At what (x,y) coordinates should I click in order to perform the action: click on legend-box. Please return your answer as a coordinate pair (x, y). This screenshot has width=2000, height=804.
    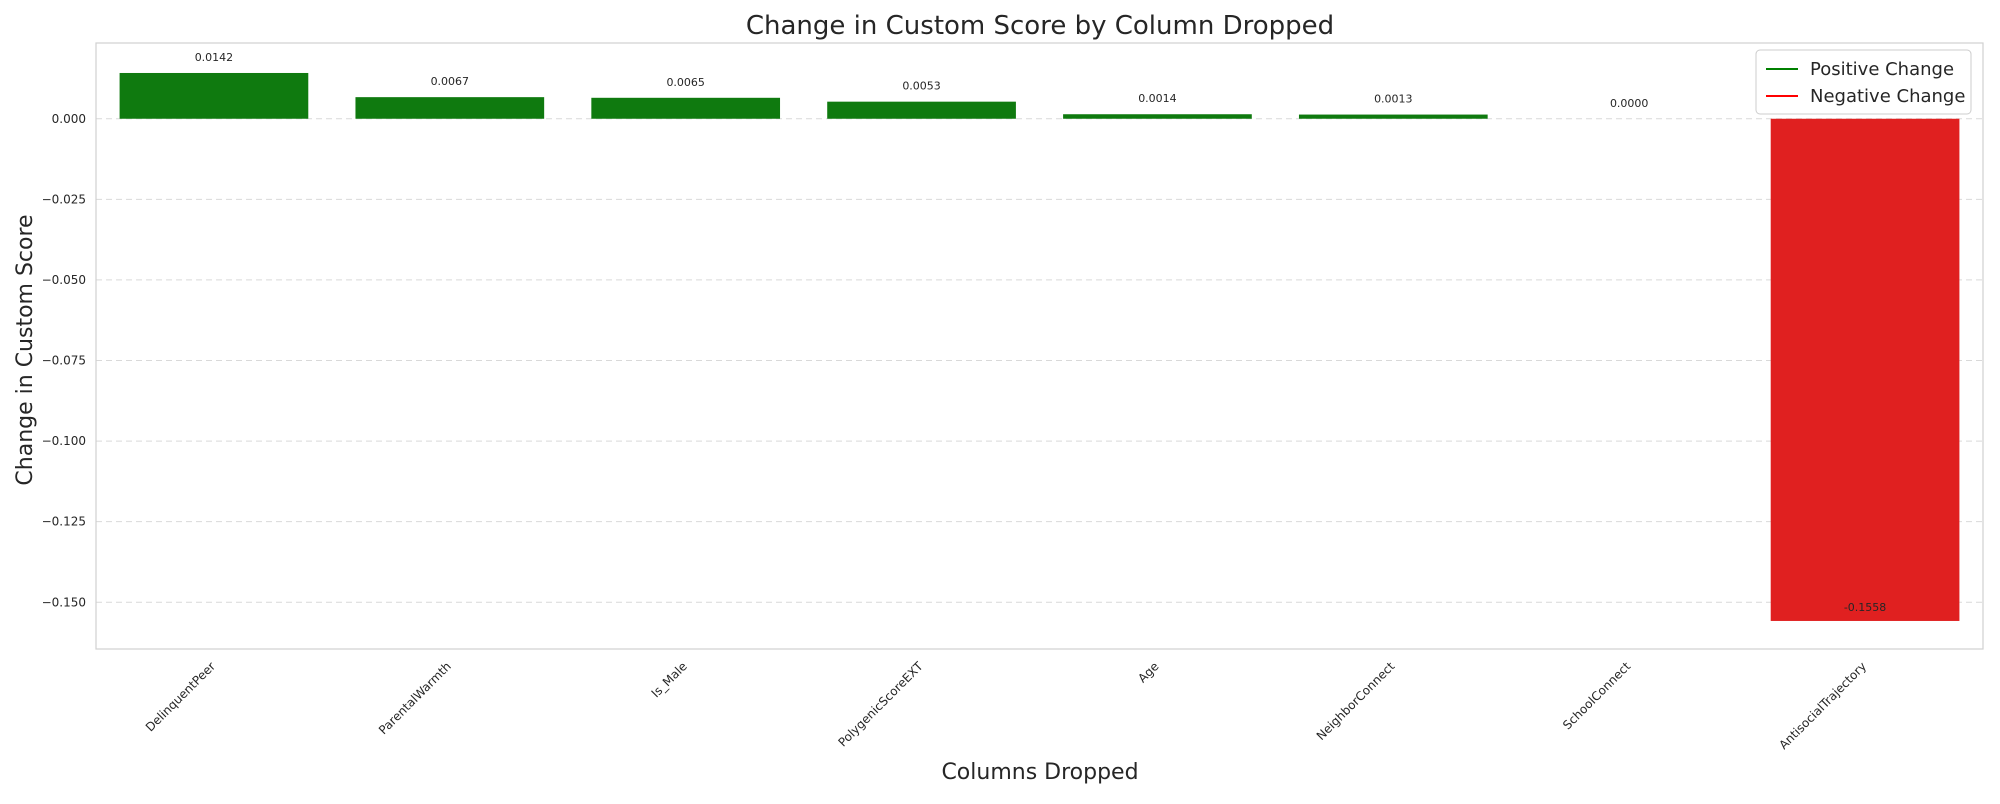
    Looking at the image, I should click on (1863, 82).